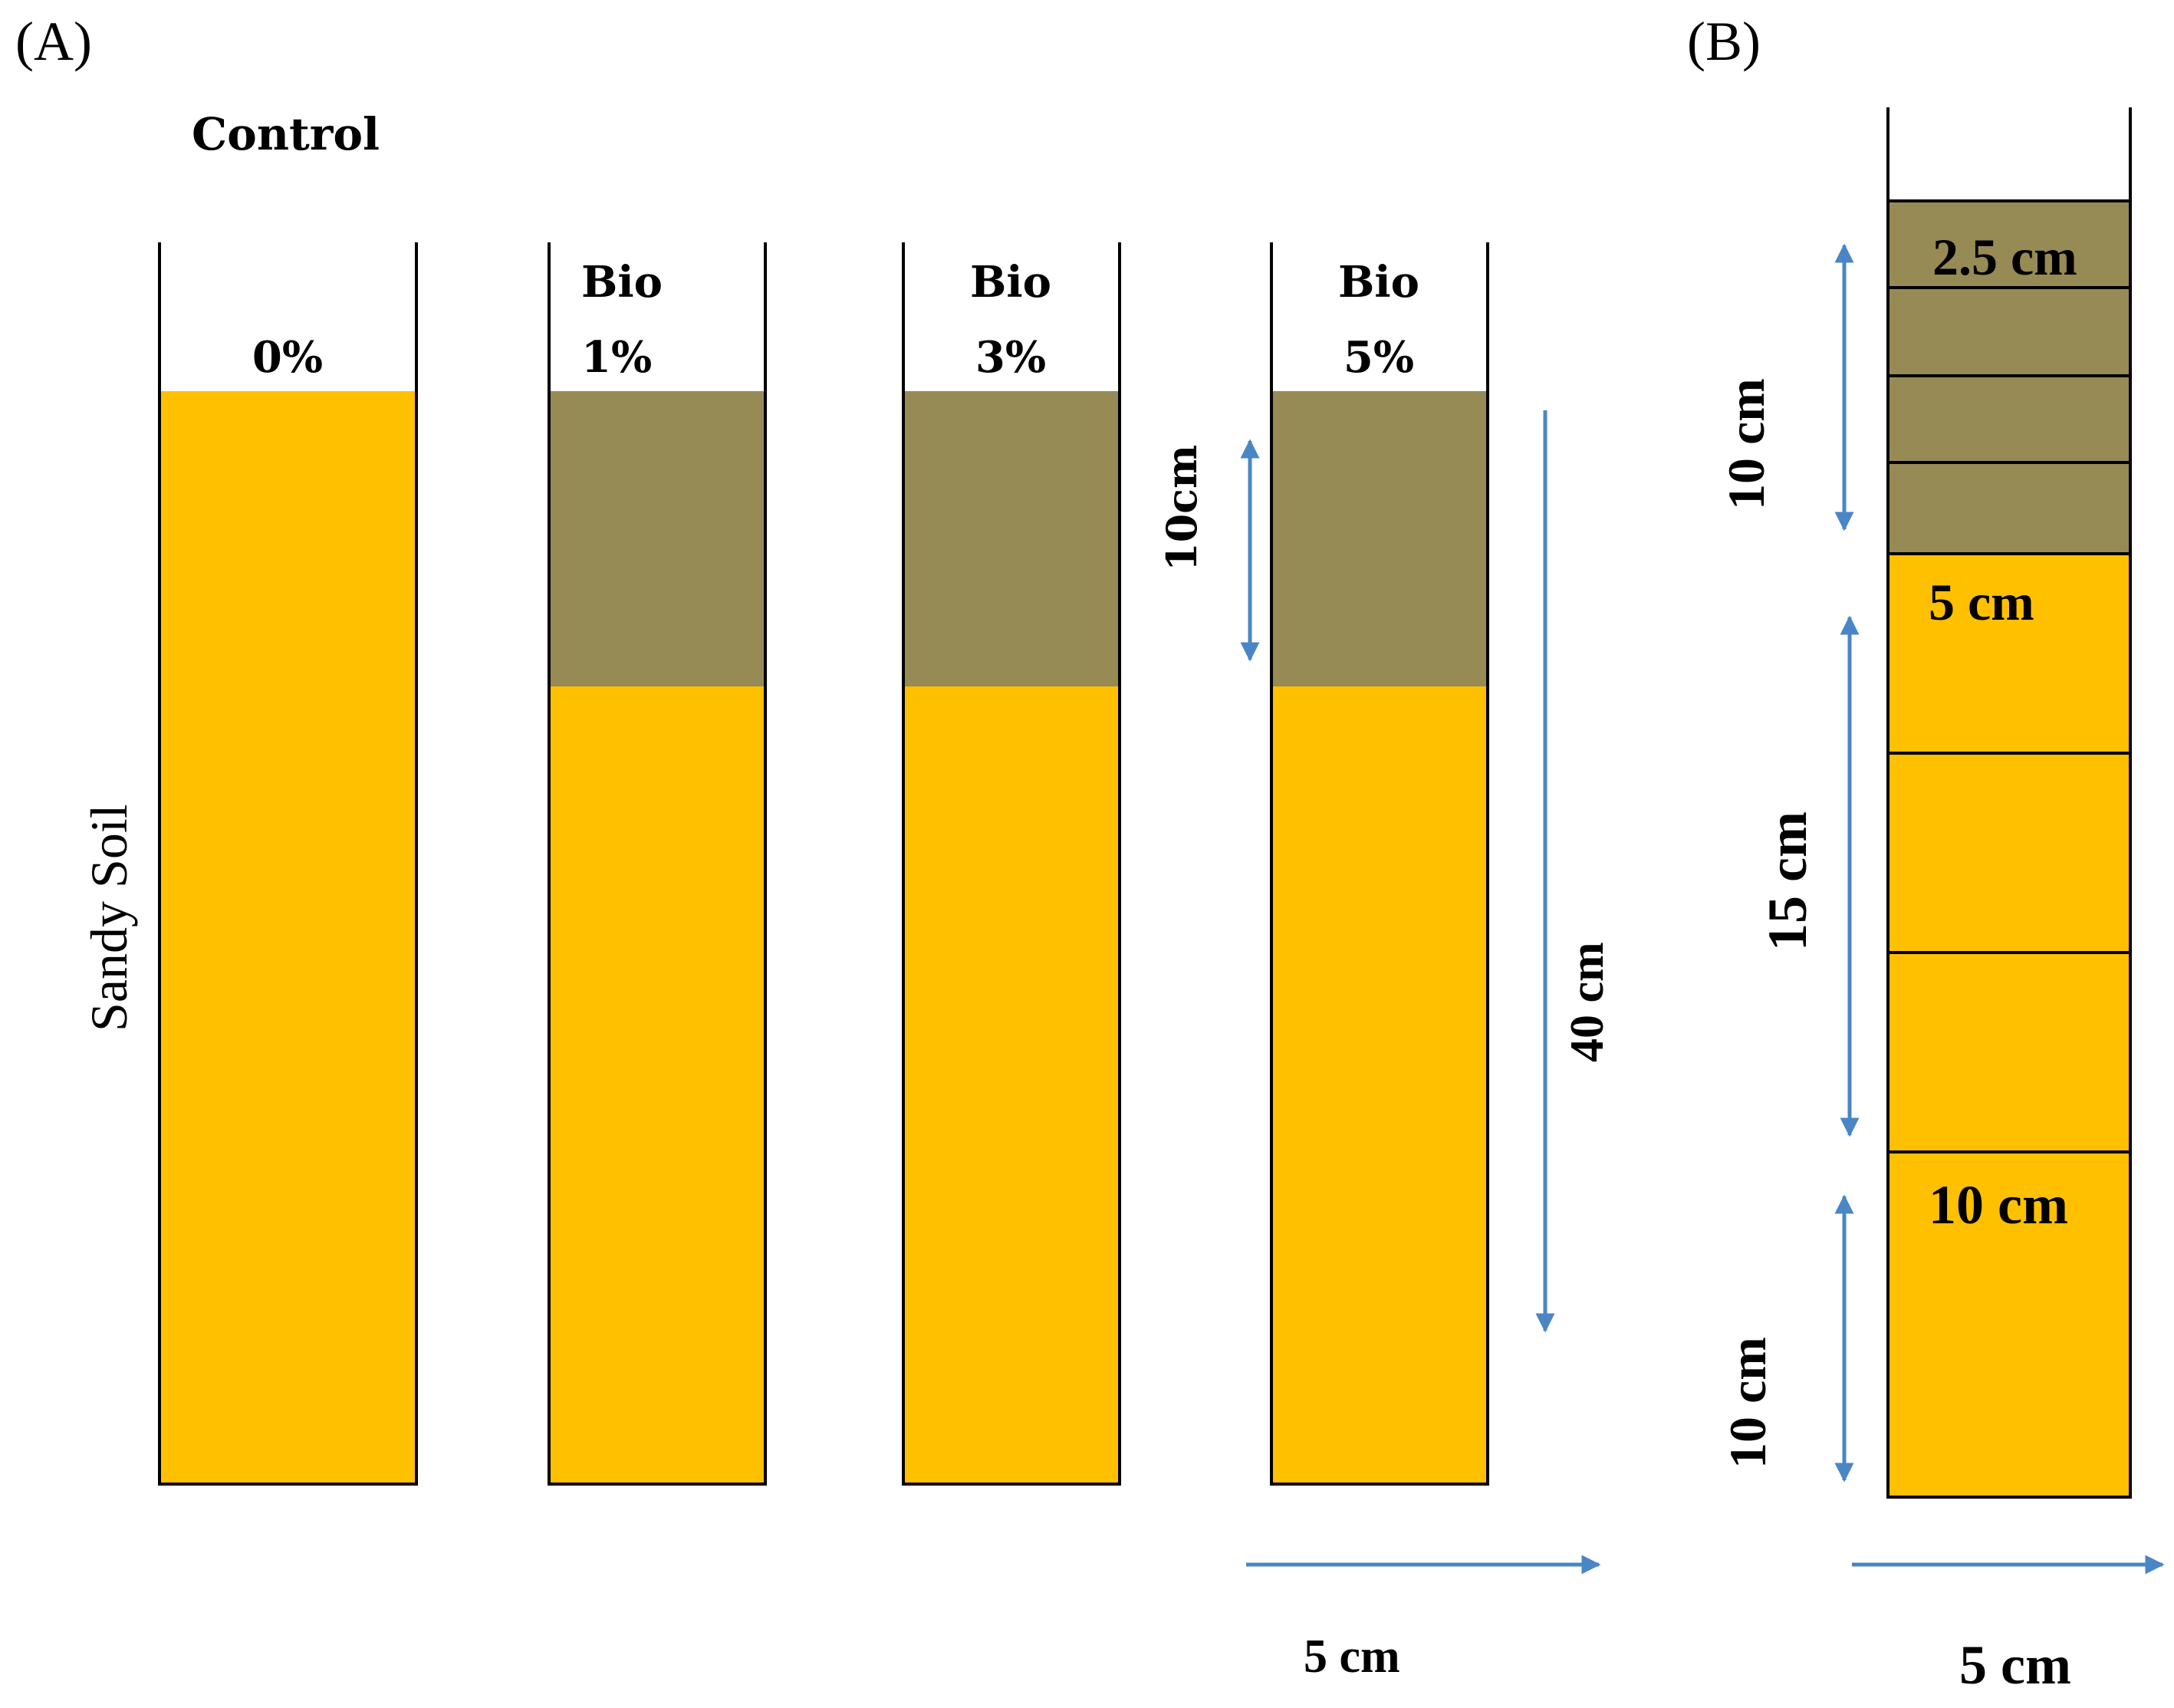 This screenshot has width=2174, height=1708. What do you see at coordinates (1724, 41) in the screenshot?
I see `panel-b-label: (B)` at bounding box center [1724, 41].